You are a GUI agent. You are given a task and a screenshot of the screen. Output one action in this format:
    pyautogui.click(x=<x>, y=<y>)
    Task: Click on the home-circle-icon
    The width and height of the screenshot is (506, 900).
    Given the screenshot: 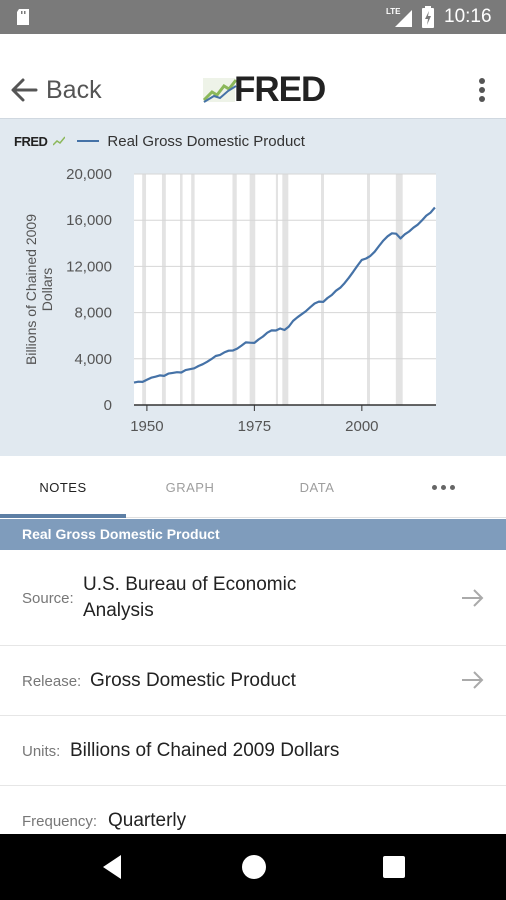 What is the action you would take?
    pyautogui.click(x=254, y=867)
    